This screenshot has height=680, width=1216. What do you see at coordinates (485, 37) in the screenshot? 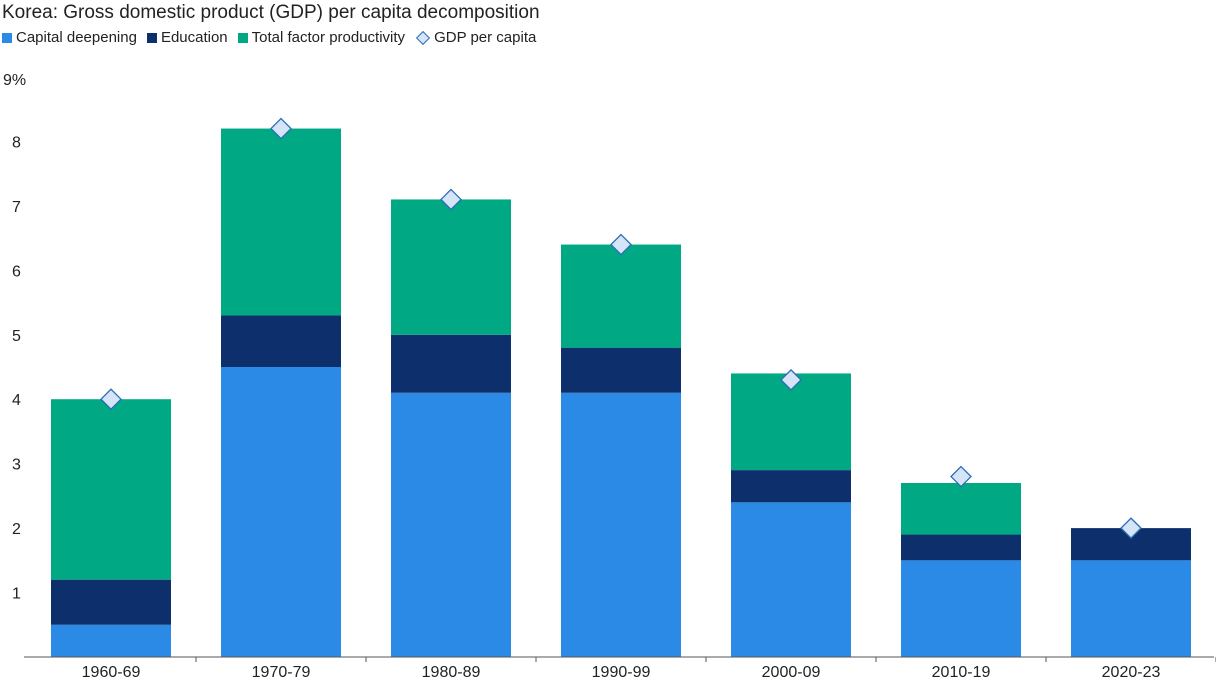
I see `legend-label-gdp-per-capita: GDP per capita` at bounding box center [485, 37].